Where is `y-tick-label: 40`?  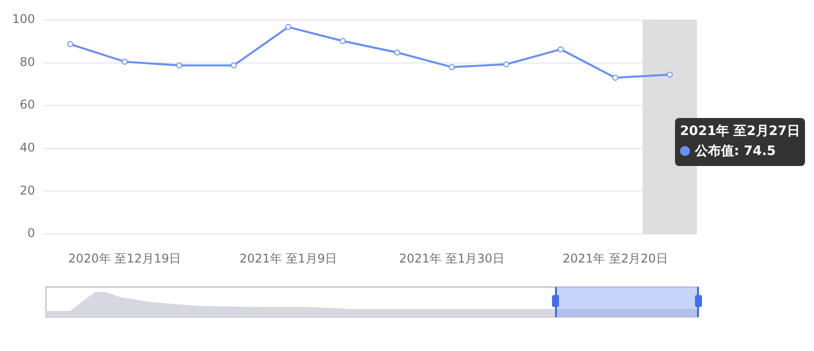 y-tick-label: 40 is located at coordinates (27, 147).